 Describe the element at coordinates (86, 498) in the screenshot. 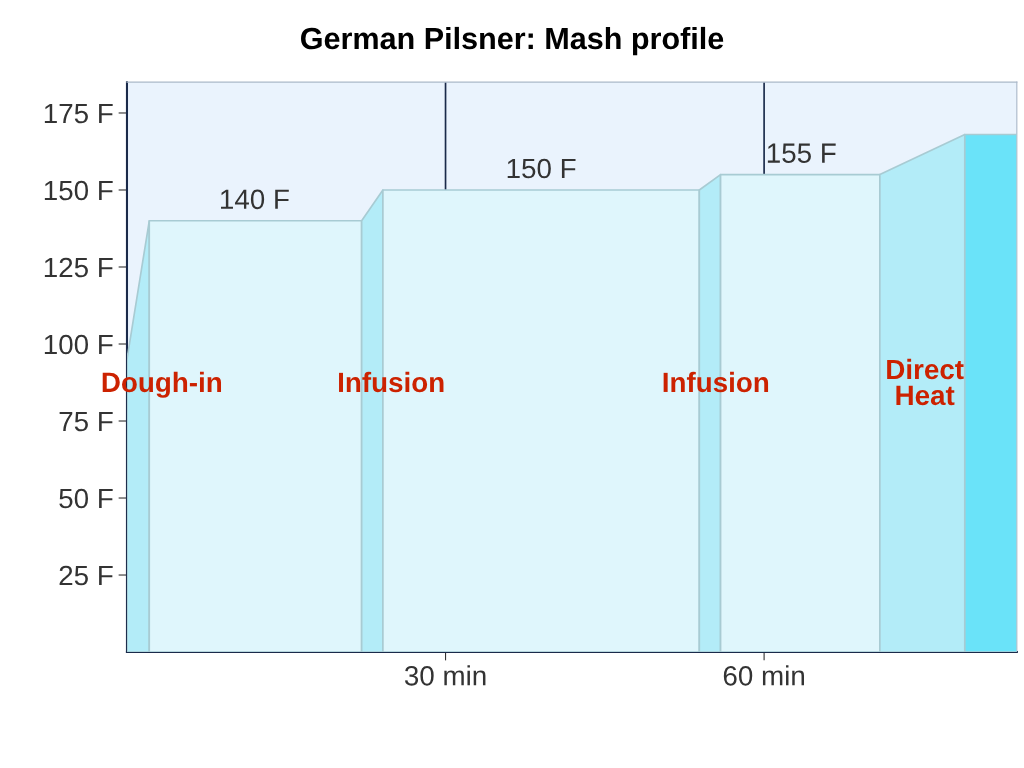

I see `y-tick-label: 50 F` at that location.